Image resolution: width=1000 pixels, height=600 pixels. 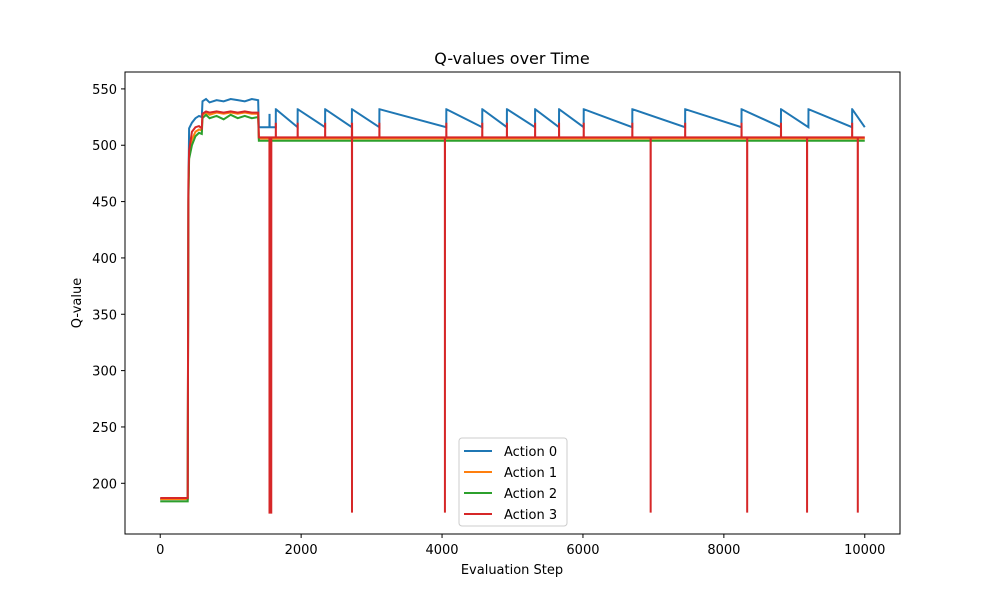 I want to click on x-tick-label: 0, so click(x=160, y=550).